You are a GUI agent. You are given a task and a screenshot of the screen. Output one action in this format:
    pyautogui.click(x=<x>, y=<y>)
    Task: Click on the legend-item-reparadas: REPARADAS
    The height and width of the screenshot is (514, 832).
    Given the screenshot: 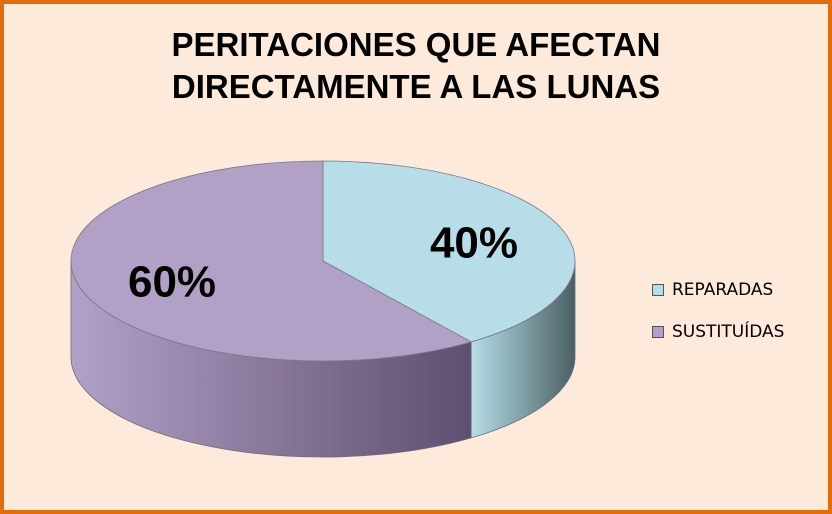 What is the action you would take?
    pyautogui.click(x=718, y=290)
    